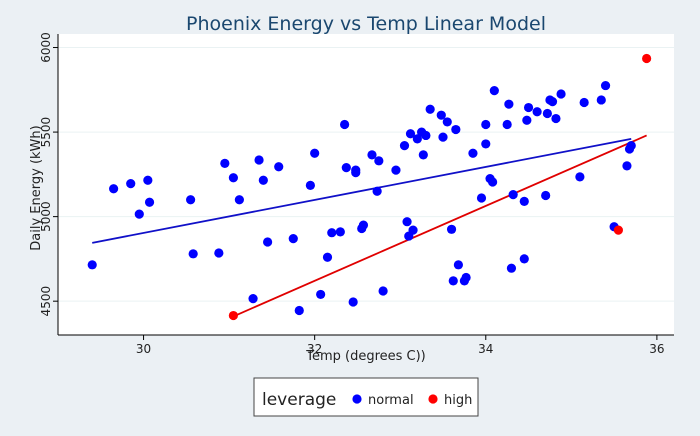 The height and width of the screenshot is (436, 700). I want to click on chart-title: Phoenix Energy vs Temp Linear Model, so click(366, 24).